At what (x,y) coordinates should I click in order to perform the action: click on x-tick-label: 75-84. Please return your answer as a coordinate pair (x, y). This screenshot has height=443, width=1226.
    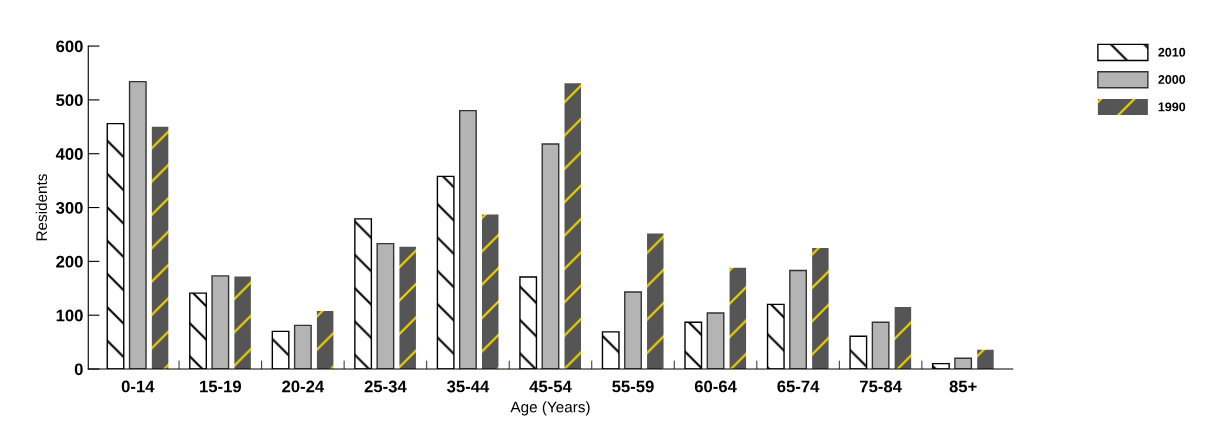
    Looking at the image, I should click on (881, 386).